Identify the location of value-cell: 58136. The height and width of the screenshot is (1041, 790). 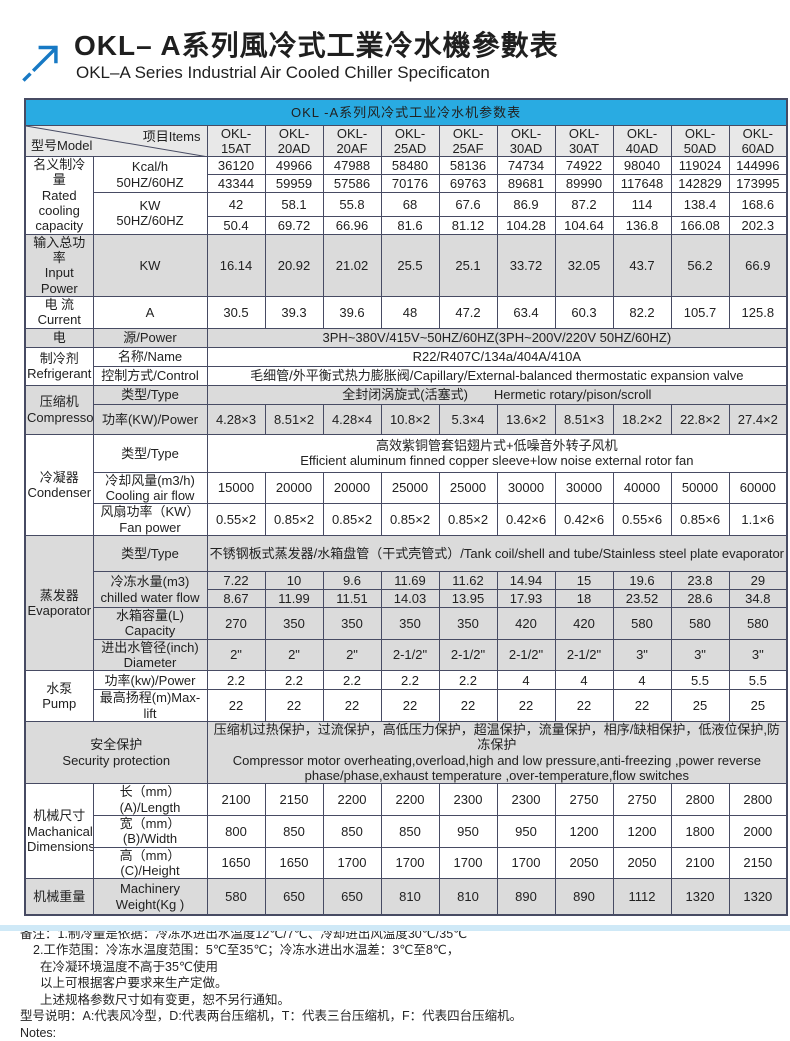
(468, 166).